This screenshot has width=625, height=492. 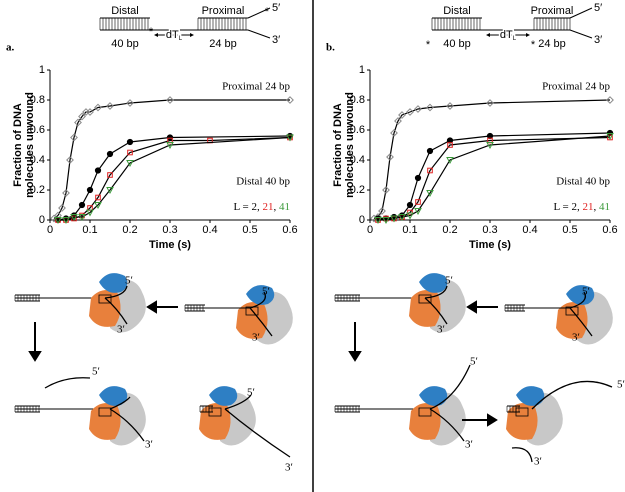 What do you see at coordinates (42, 70) in the screenshot?
I see `y-tick-label: 1` at bounding box center [42, 70].